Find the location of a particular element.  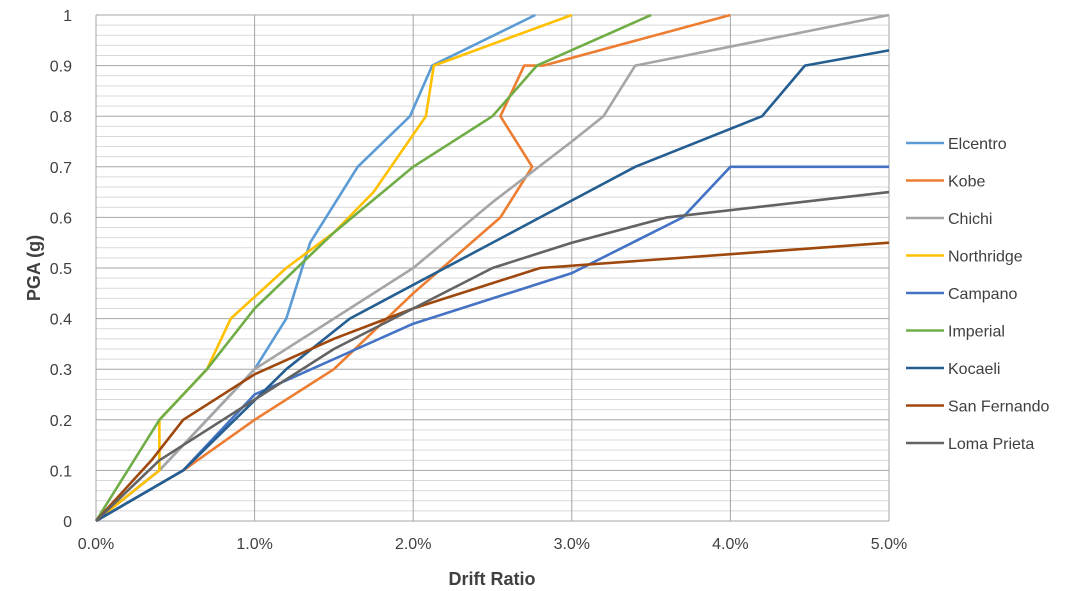

y-tick-label: 0.3 is located at coordinates (61, 370).